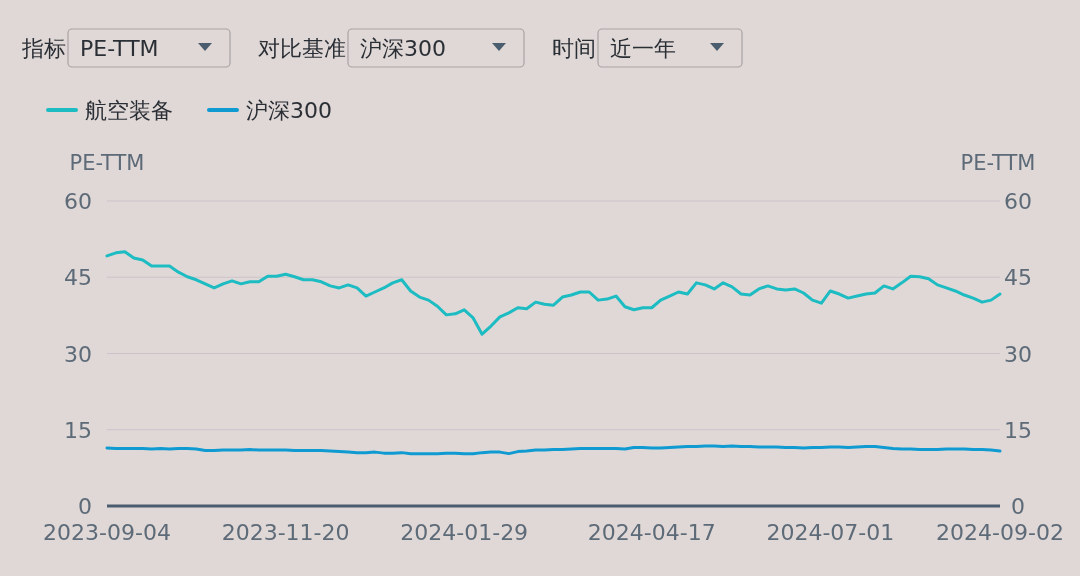 The image size is (1080, 576). What do you see at coordinates (647, 48) in the screenshot?
I see `control: 时间 近一年` at bounding box center [647, 48].